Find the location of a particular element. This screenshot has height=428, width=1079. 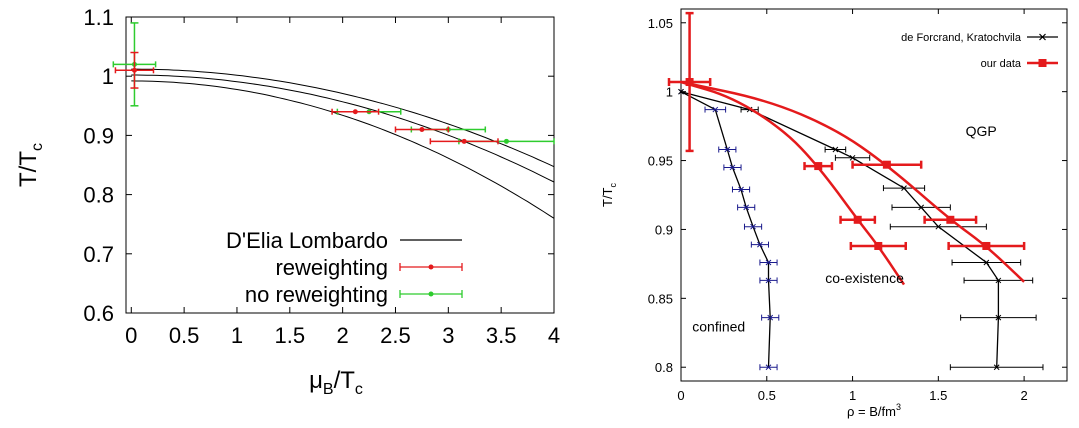

right-x-axis-label: ρ = B/fm3 is located at coordinates (874, 410).